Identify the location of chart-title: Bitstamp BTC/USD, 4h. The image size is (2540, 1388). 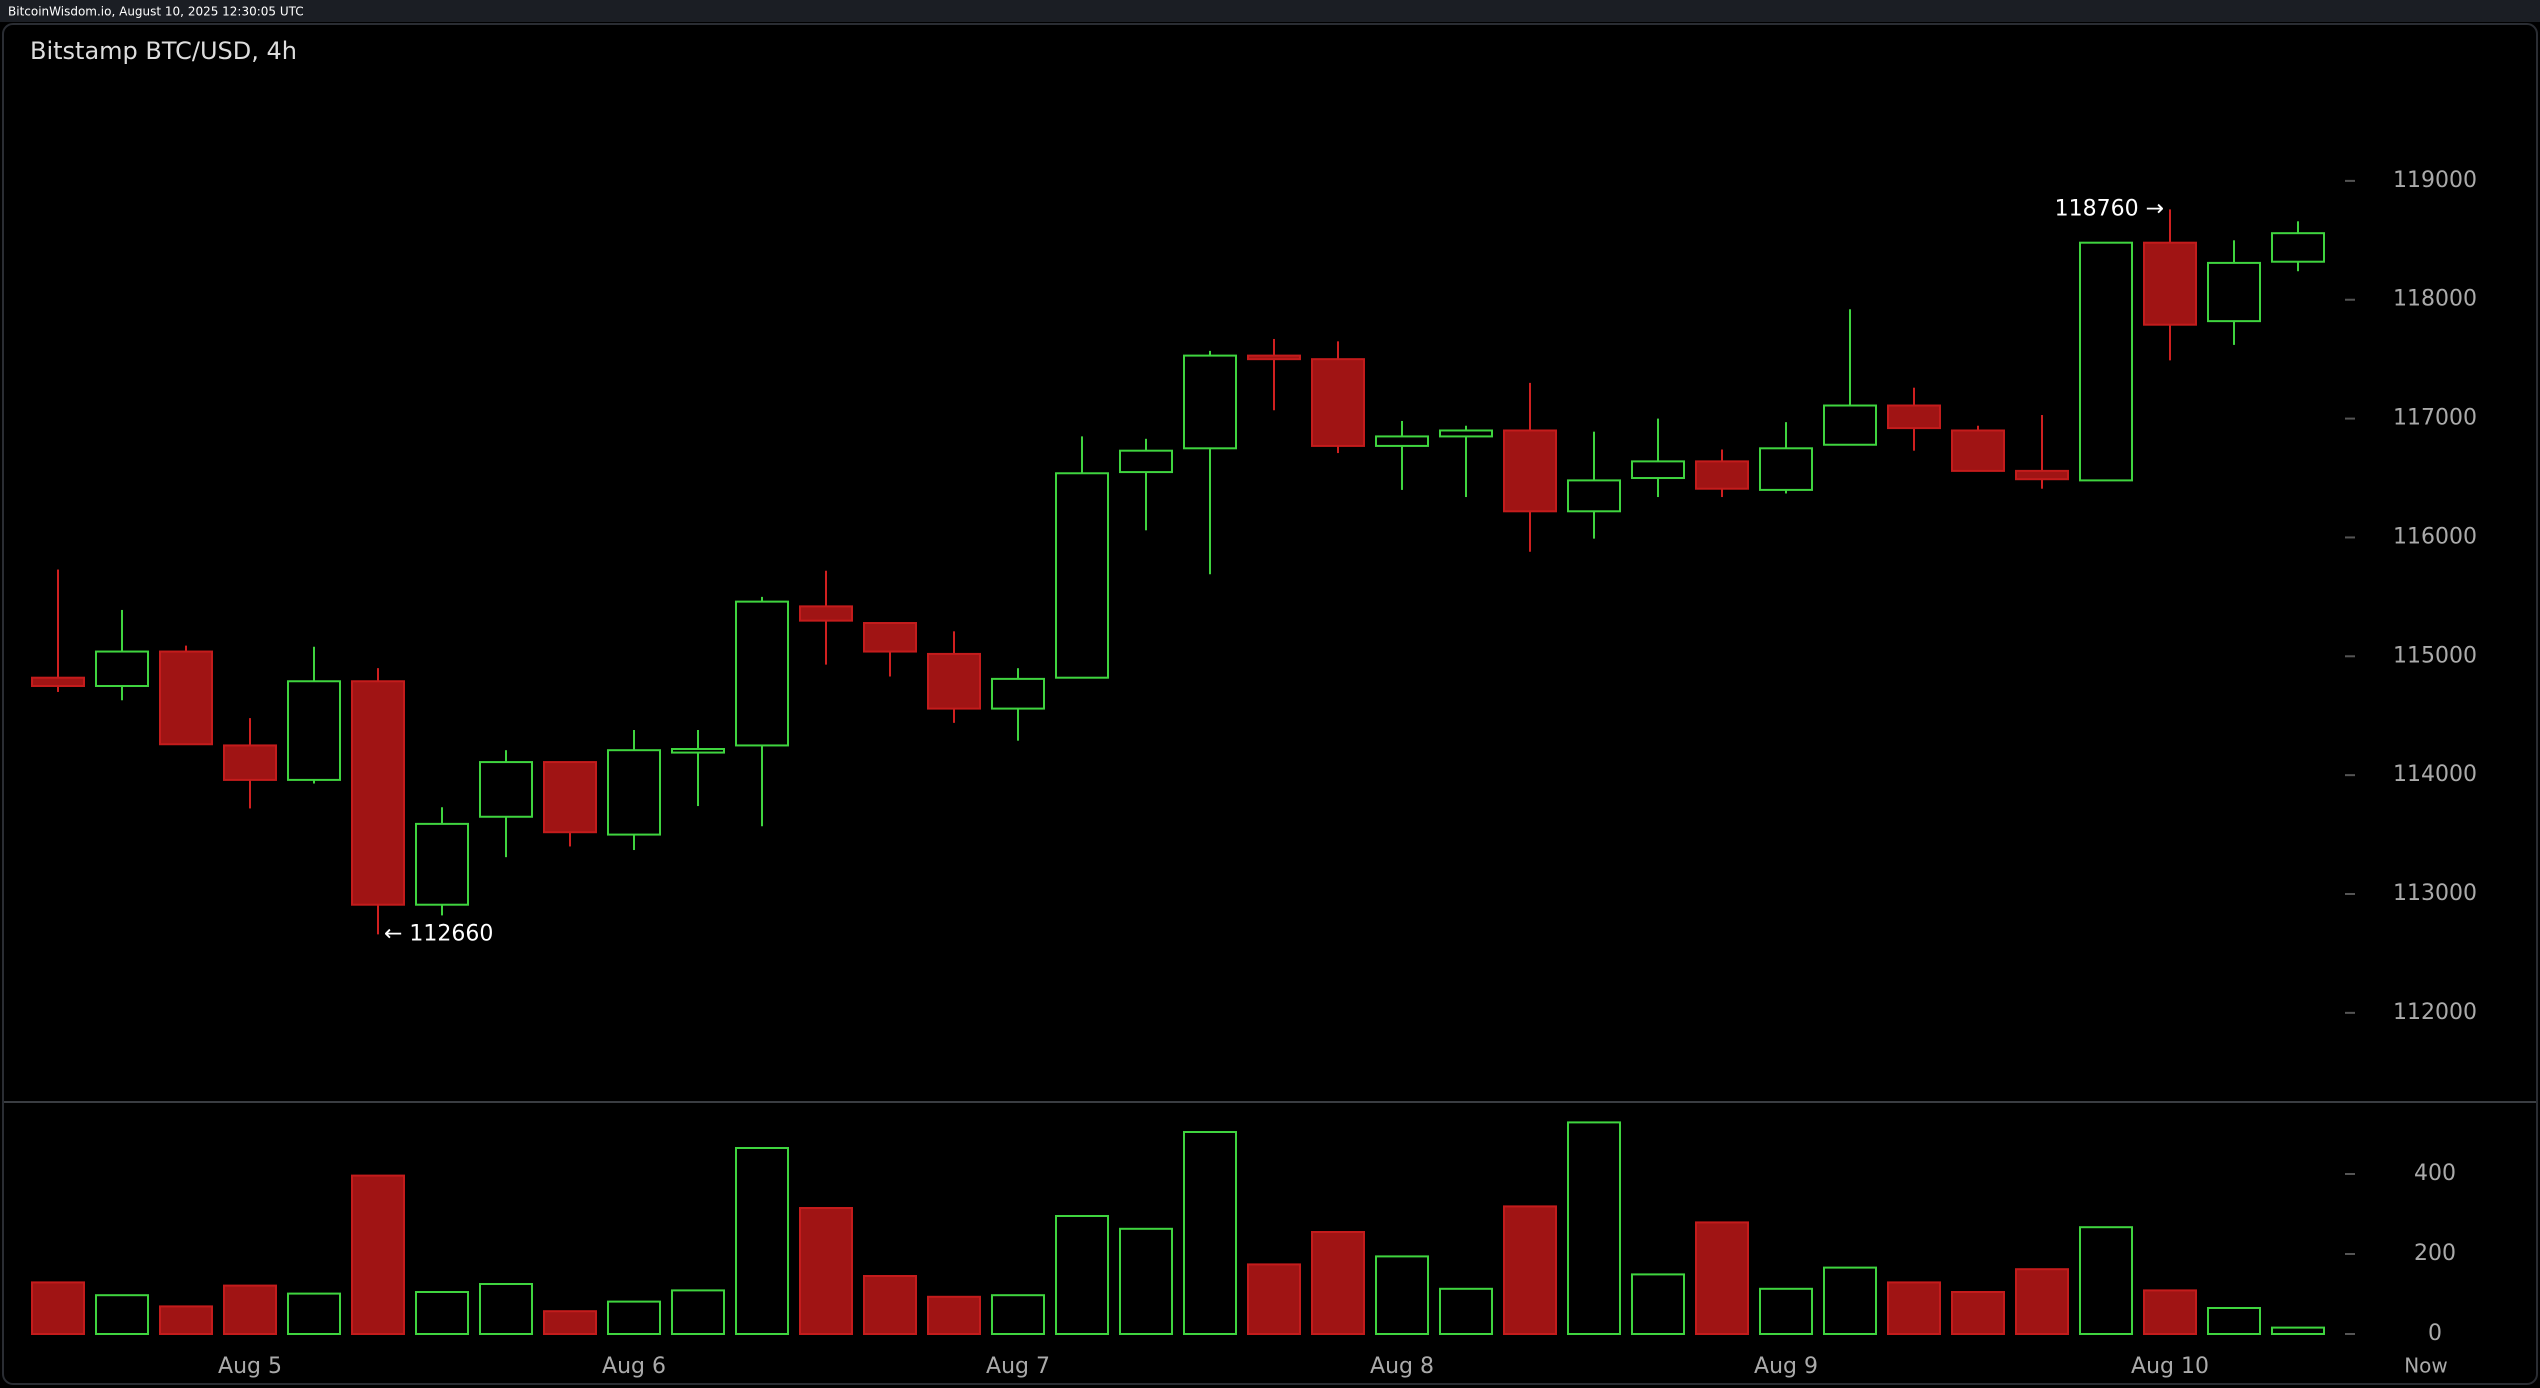
(163, 51).